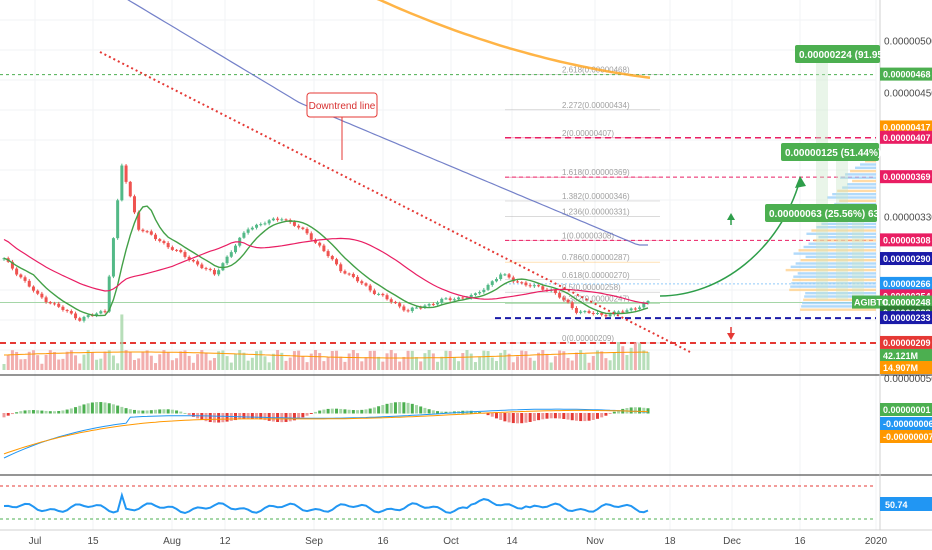 This screenshot has width=932, height=550. I want to click on target-zone, so click(822, 180).